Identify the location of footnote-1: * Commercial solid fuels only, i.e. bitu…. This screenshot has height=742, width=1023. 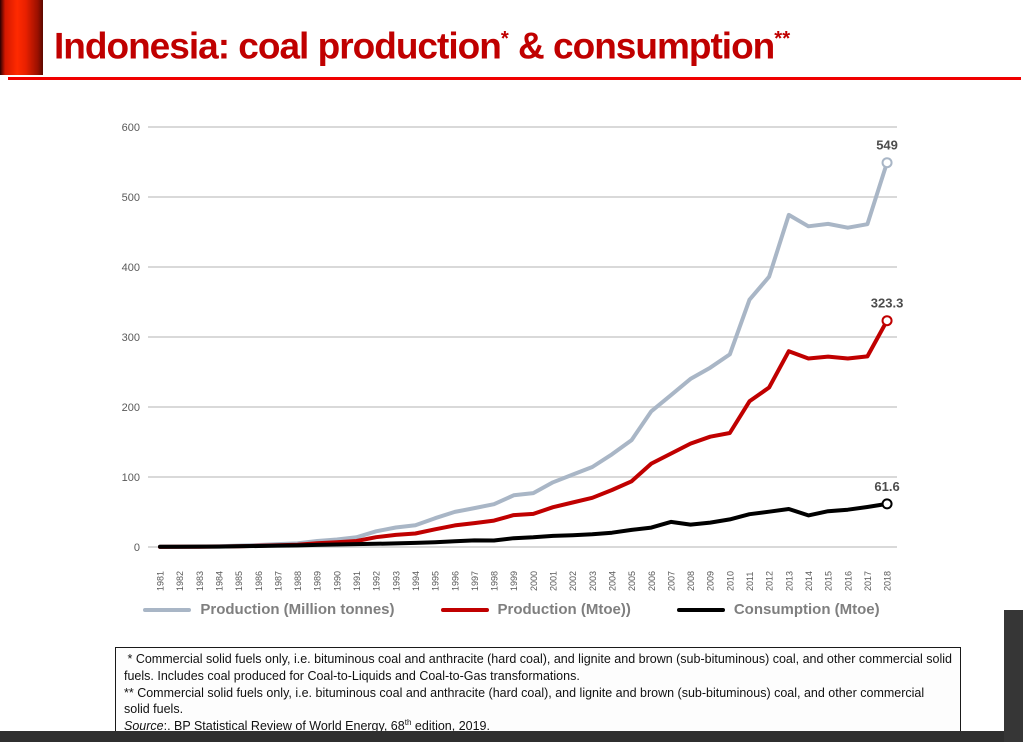
(540, 667).